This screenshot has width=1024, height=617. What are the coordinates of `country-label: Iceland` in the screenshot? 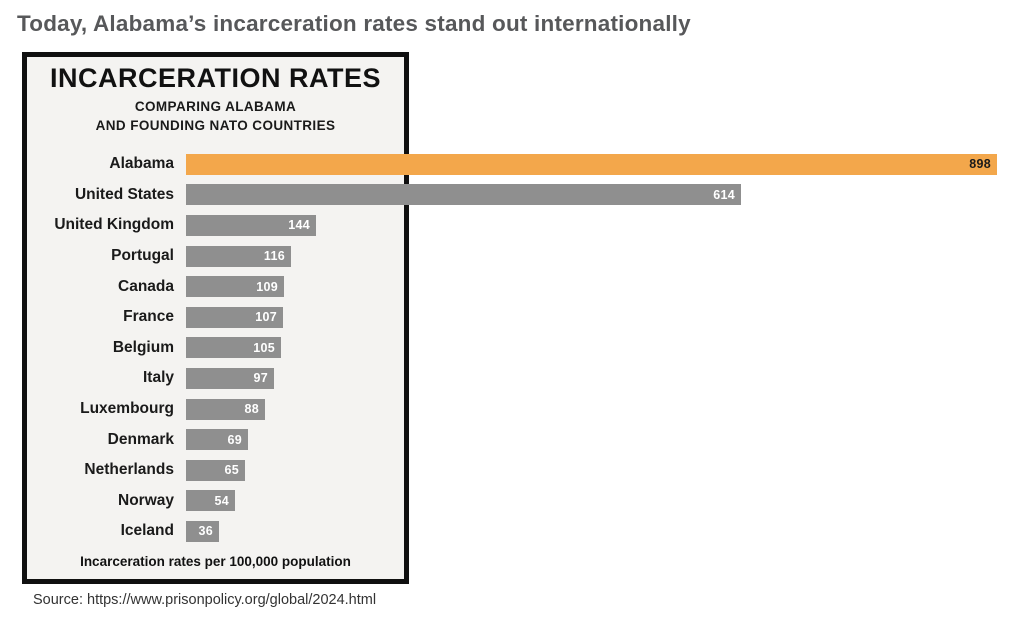 It's located at (147, 531).